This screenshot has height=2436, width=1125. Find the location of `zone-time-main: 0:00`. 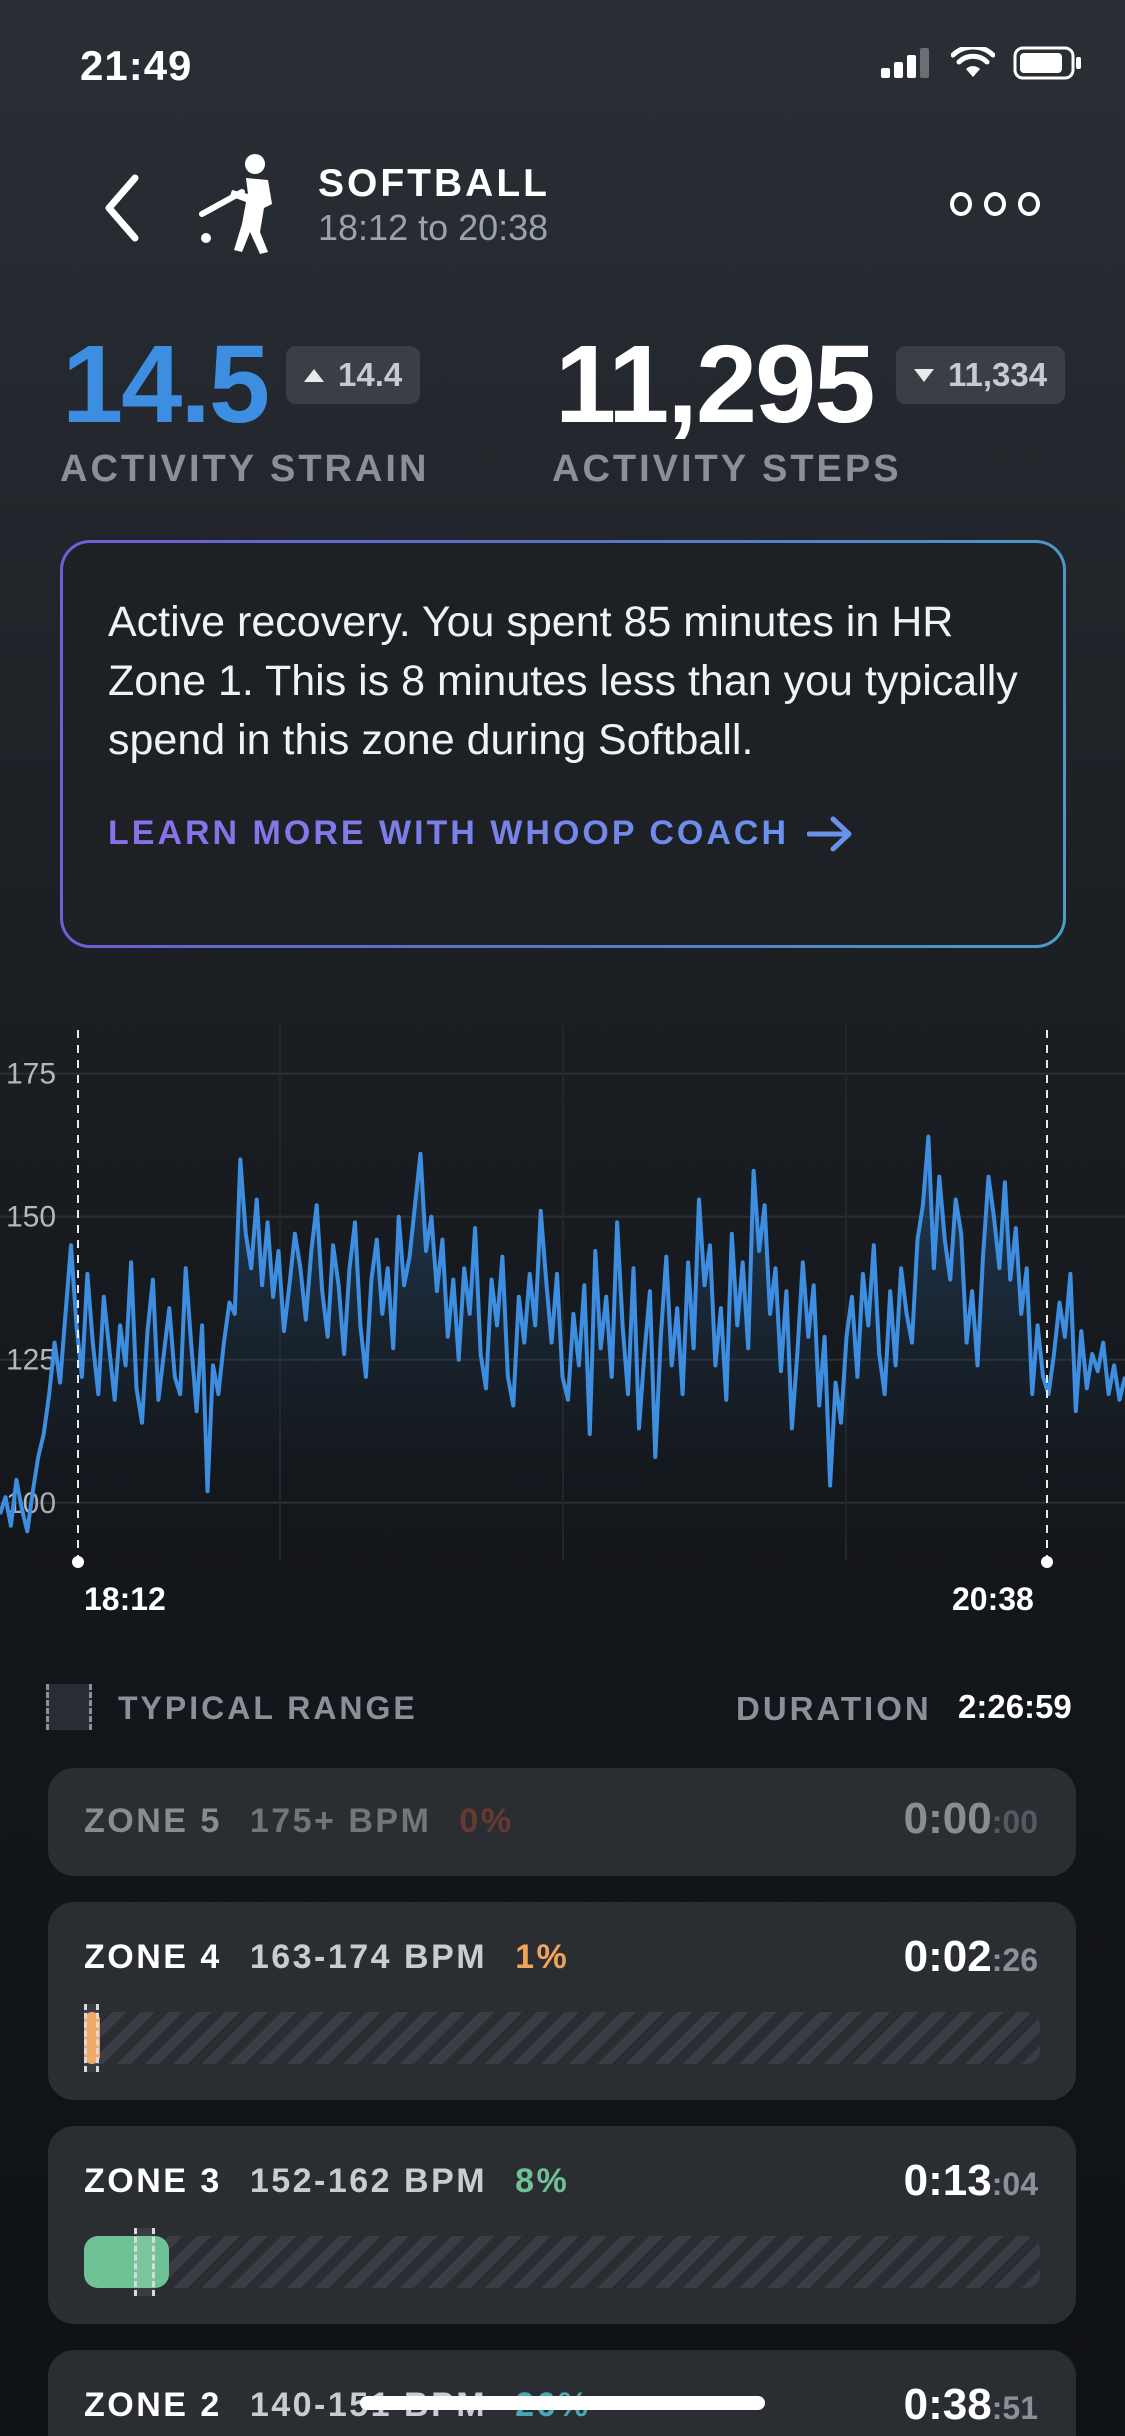

zone-time-main: 0:00 is located at coordinates (947, 1818).